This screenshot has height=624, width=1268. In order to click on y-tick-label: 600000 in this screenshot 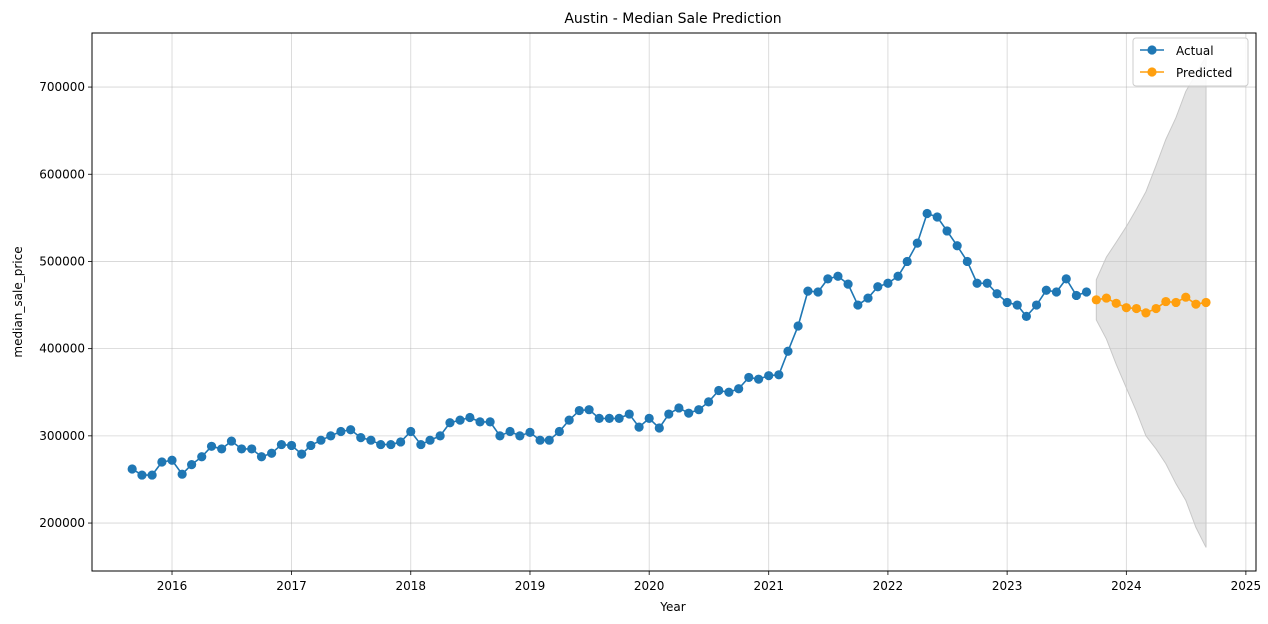, I will do `click(62, 174)`.